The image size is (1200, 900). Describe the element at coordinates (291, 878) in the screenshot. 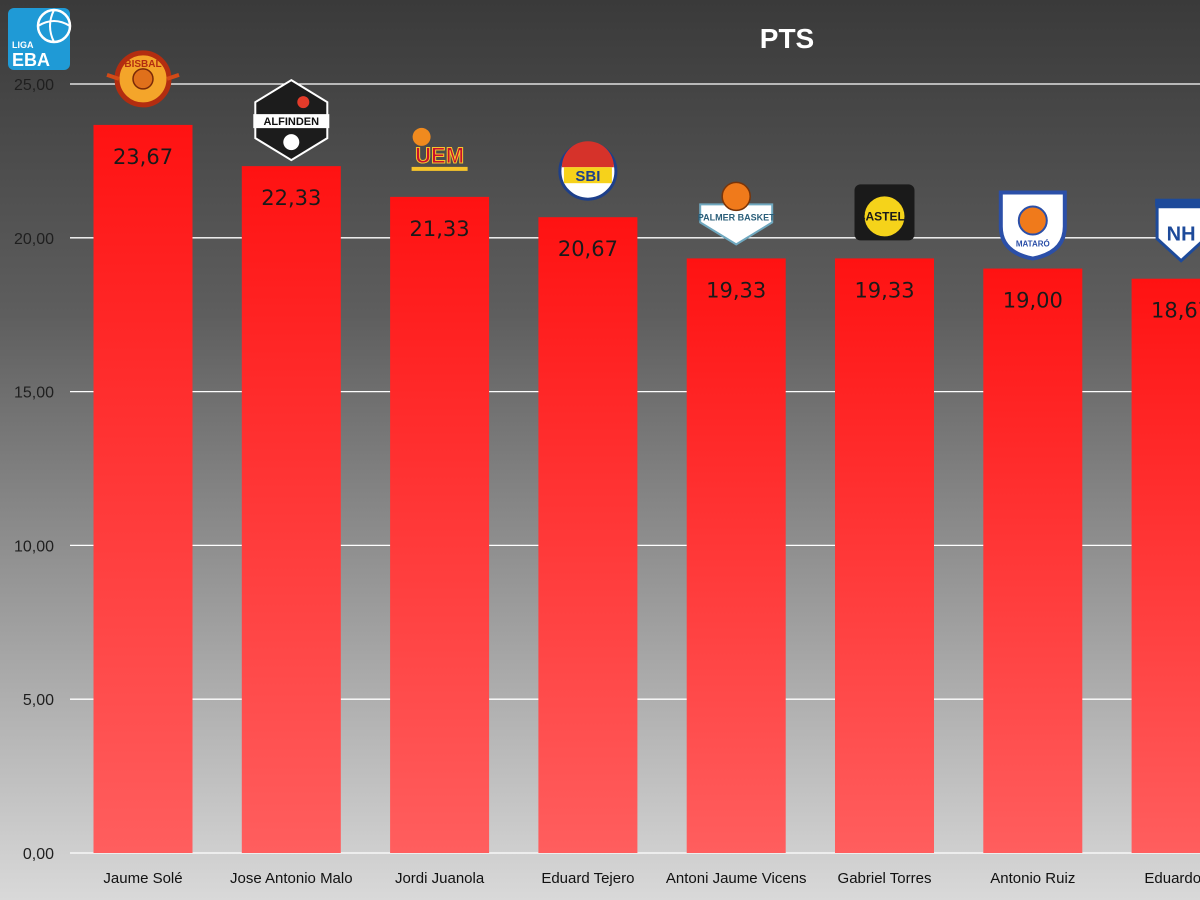

I see `x-tick-label: Jose Antonio Malo` at that location.